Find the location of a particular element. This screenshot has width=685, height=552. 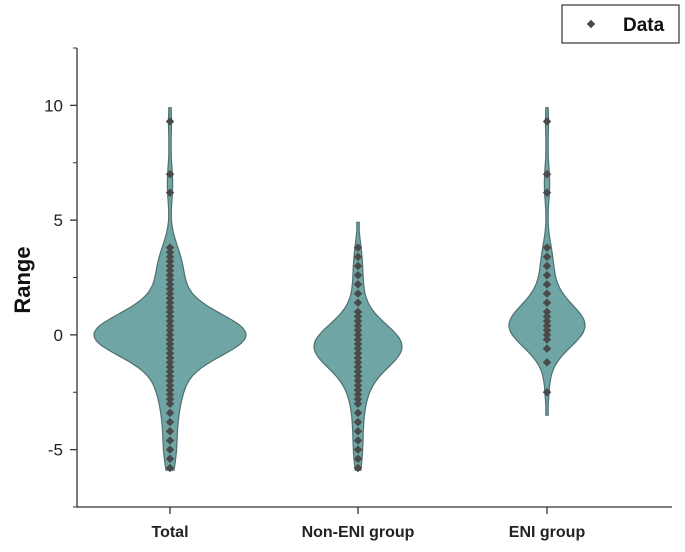

x-ticks: Total Non-ENI group ENI group is located at coordinates (368, 524).